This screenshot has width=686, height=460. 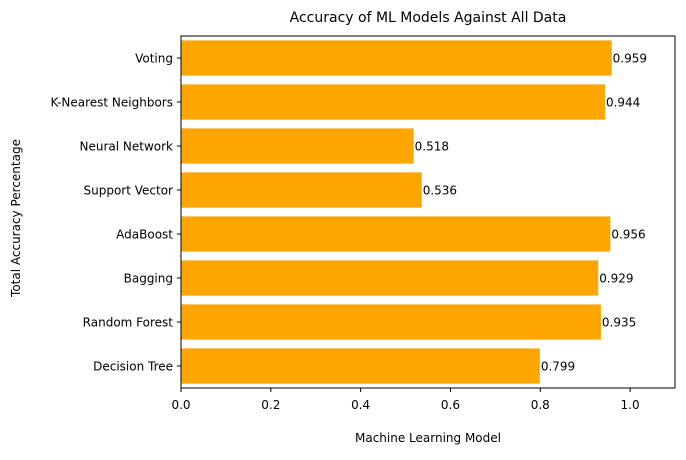 What do you see at coordinates (128, 323) in the screenshot?
I see `y-tick-label: Random Forest` at bounding box center [128, 323].